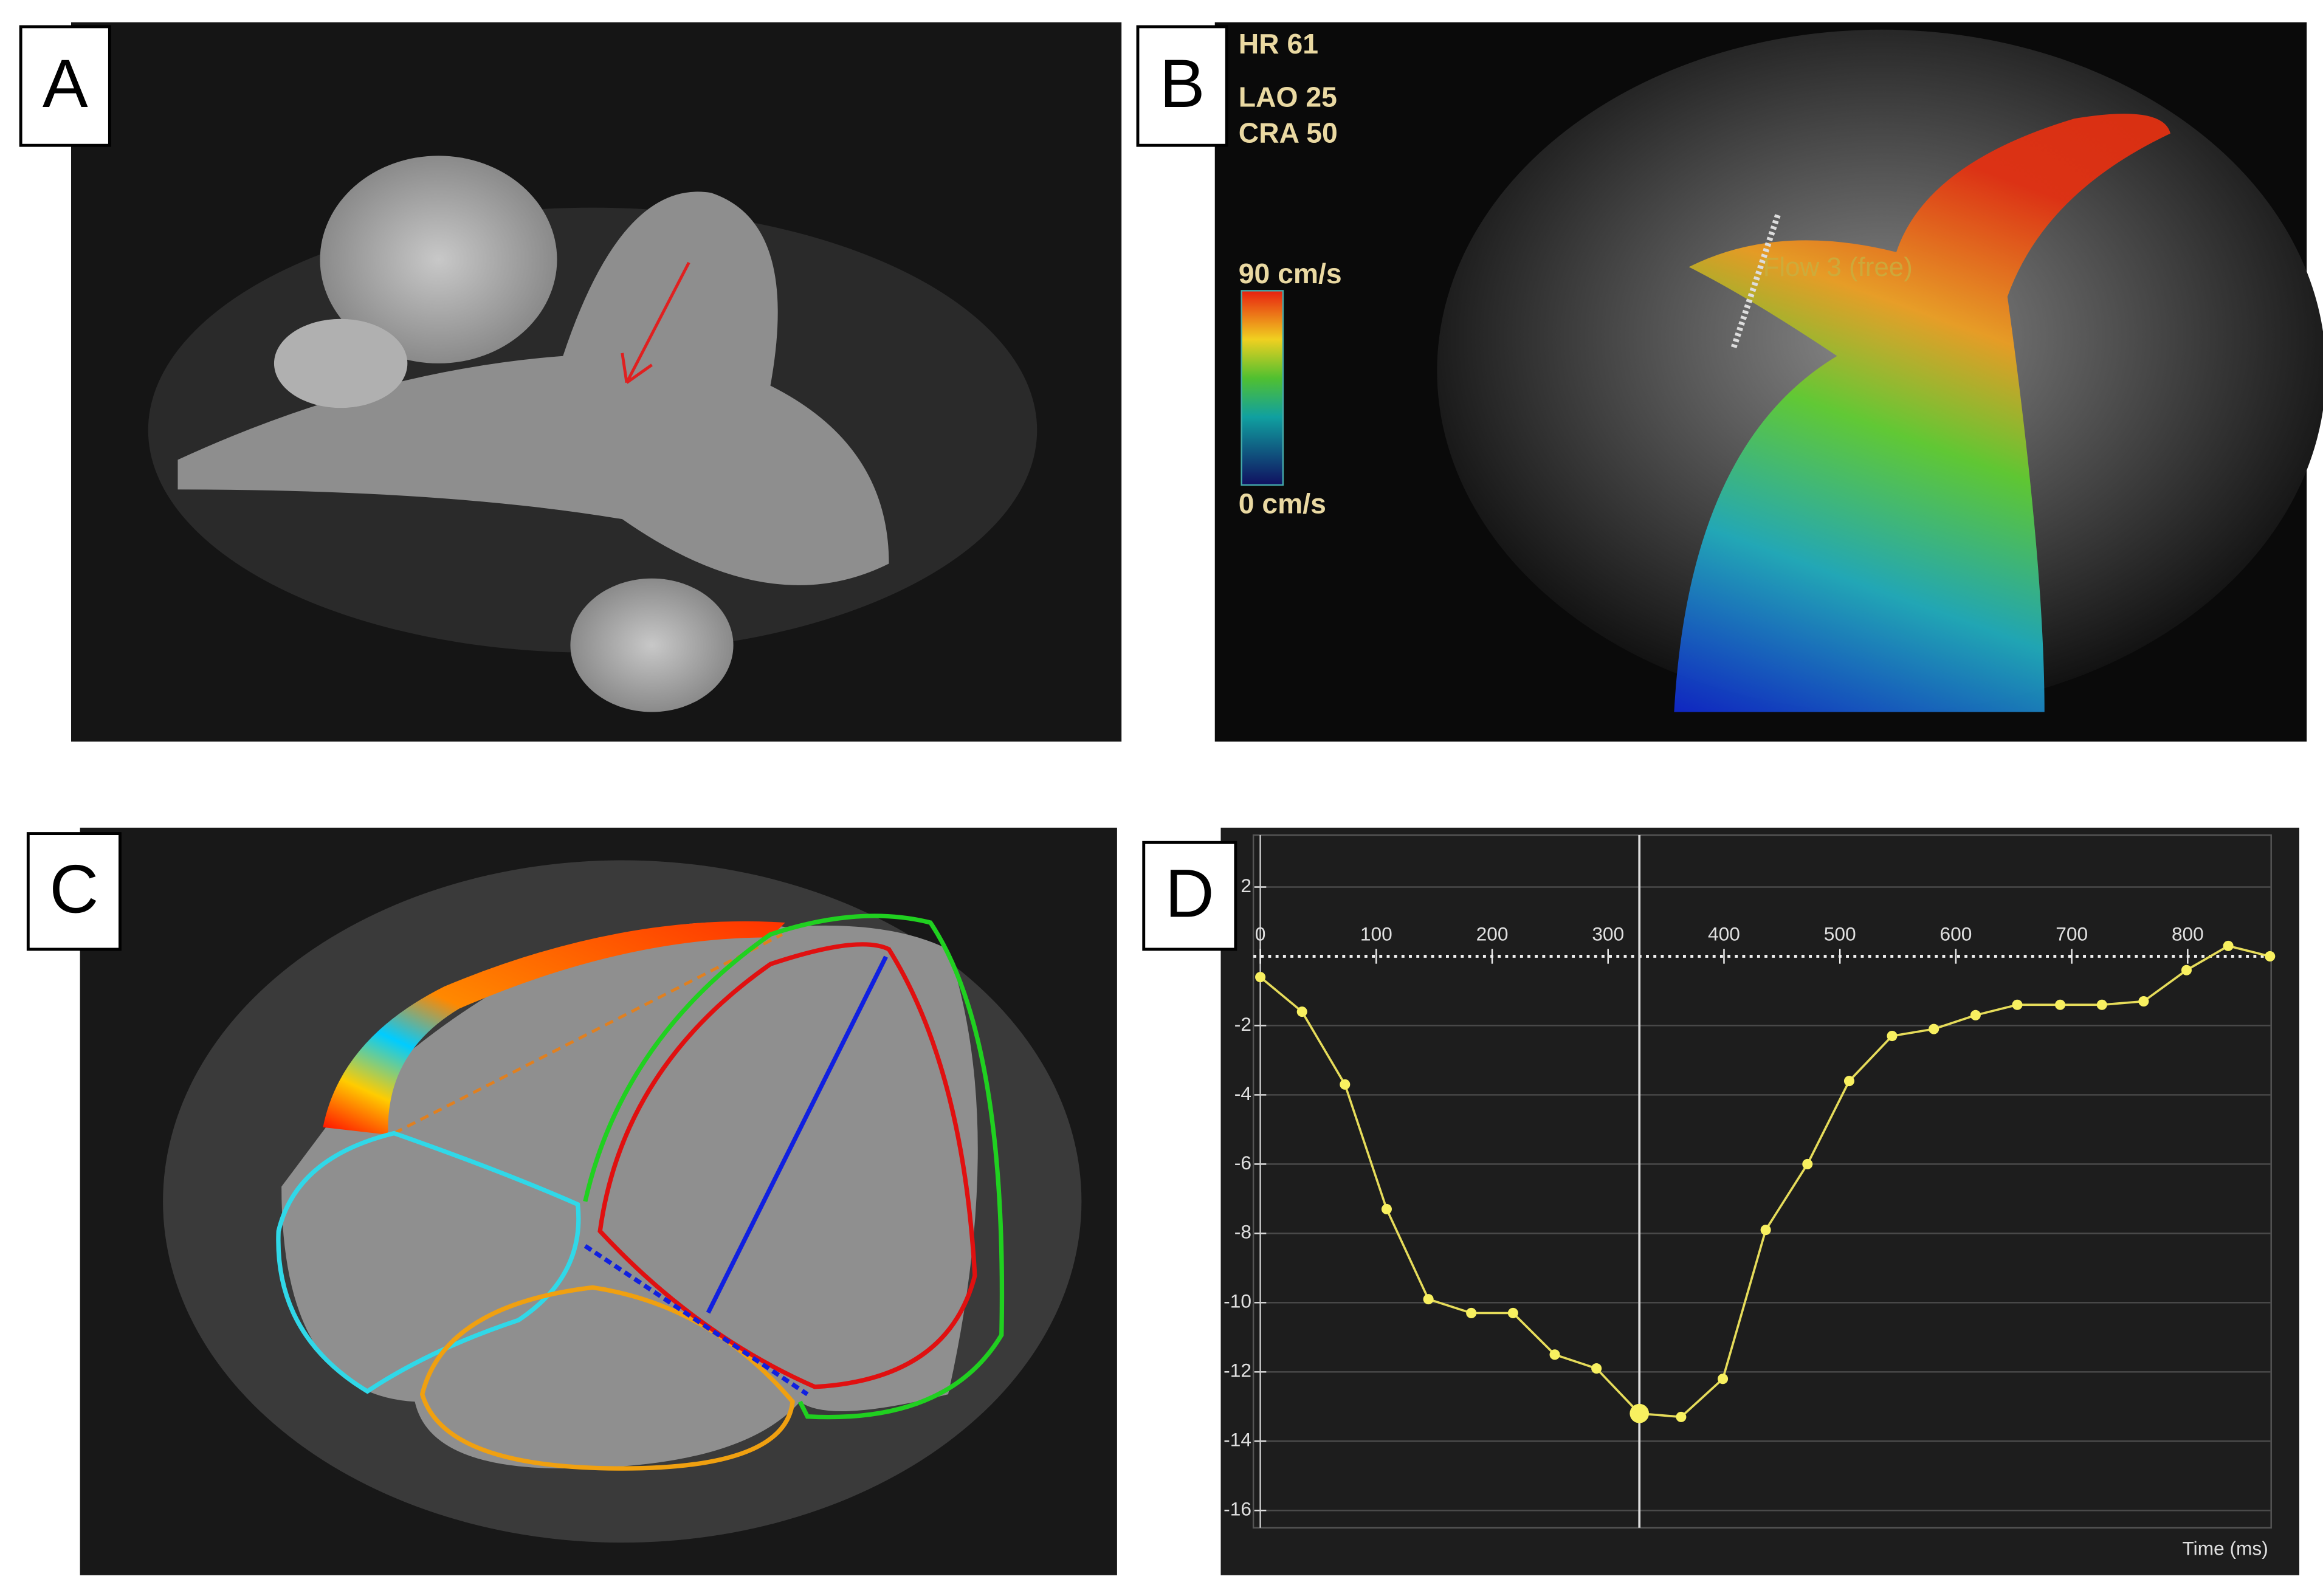  I want to click on x-tick-label: 400, so click(1724, 934).